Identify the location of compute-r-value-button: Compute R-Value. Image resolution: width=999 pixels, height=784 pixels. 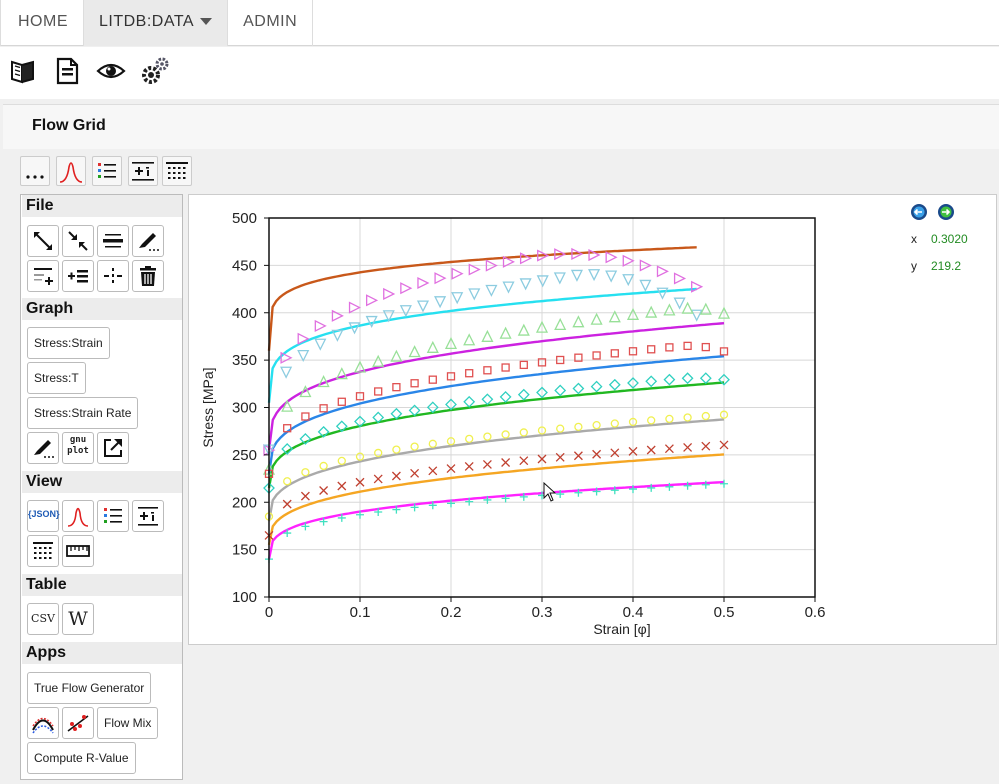
(81, 758).